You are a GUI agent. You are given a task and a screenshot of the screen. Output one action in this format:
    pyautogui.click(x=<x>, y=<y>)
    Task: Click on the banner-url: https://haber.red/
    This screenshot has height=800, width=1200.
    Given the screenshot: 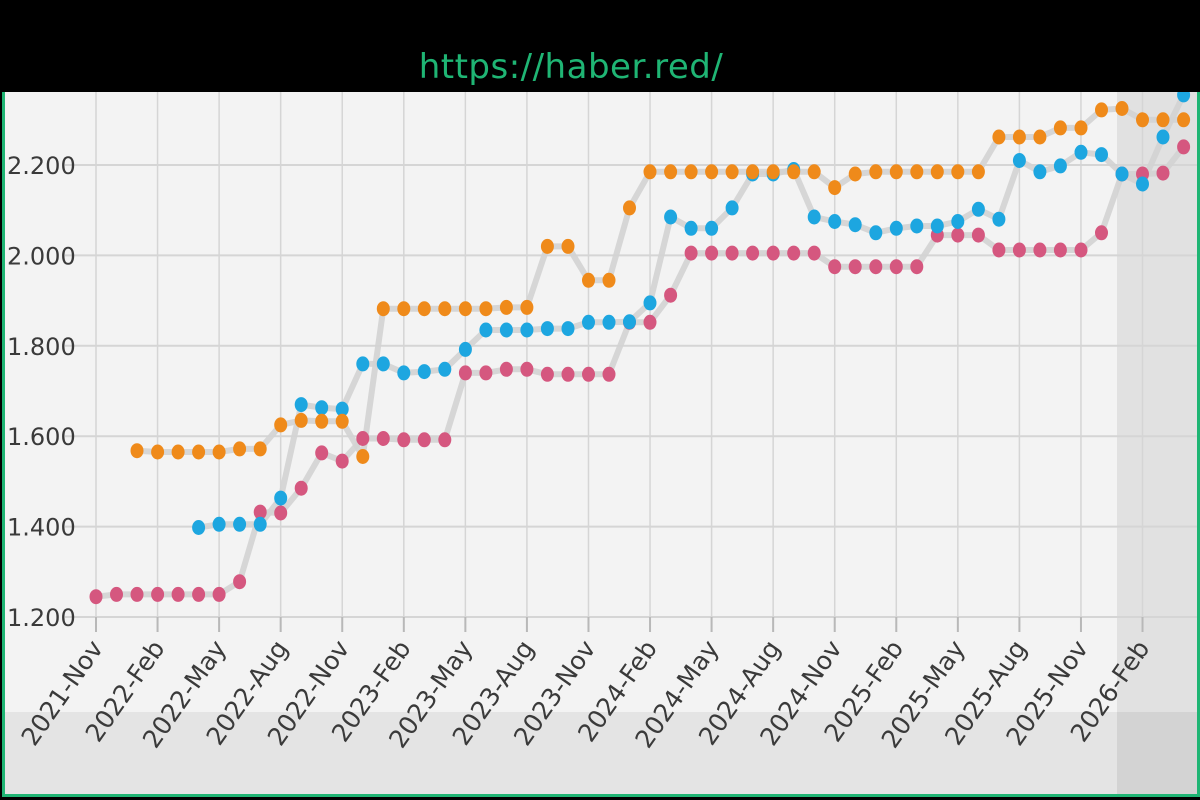 What is the action you would take?
    pyautogui.click(x=571, y=67)
    